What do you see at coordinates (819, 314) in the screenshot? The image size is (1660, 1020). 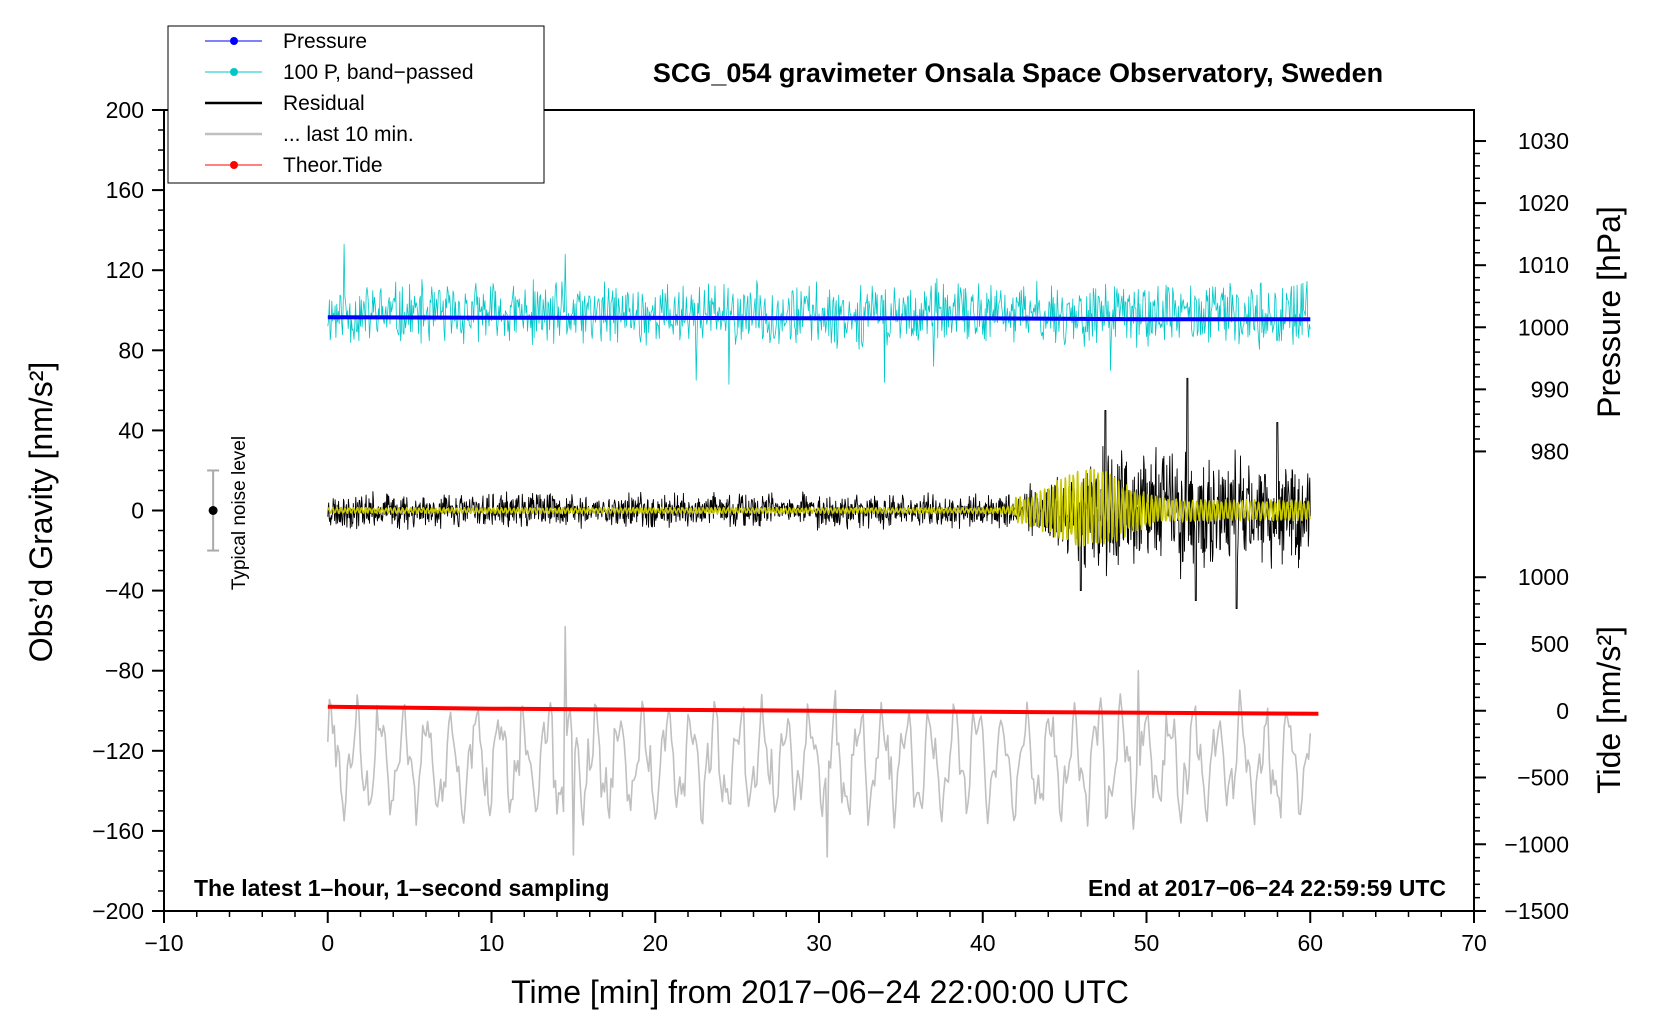 I see `series-band-passed-pressure` at bounding box center [819, 314].